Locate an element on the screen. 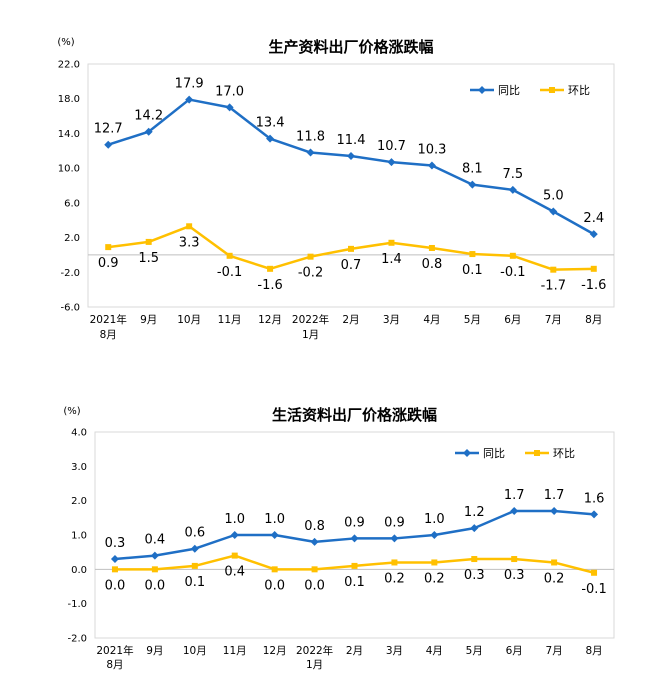  y-tick-label: 4.0 is located at coordinates (79, 433).